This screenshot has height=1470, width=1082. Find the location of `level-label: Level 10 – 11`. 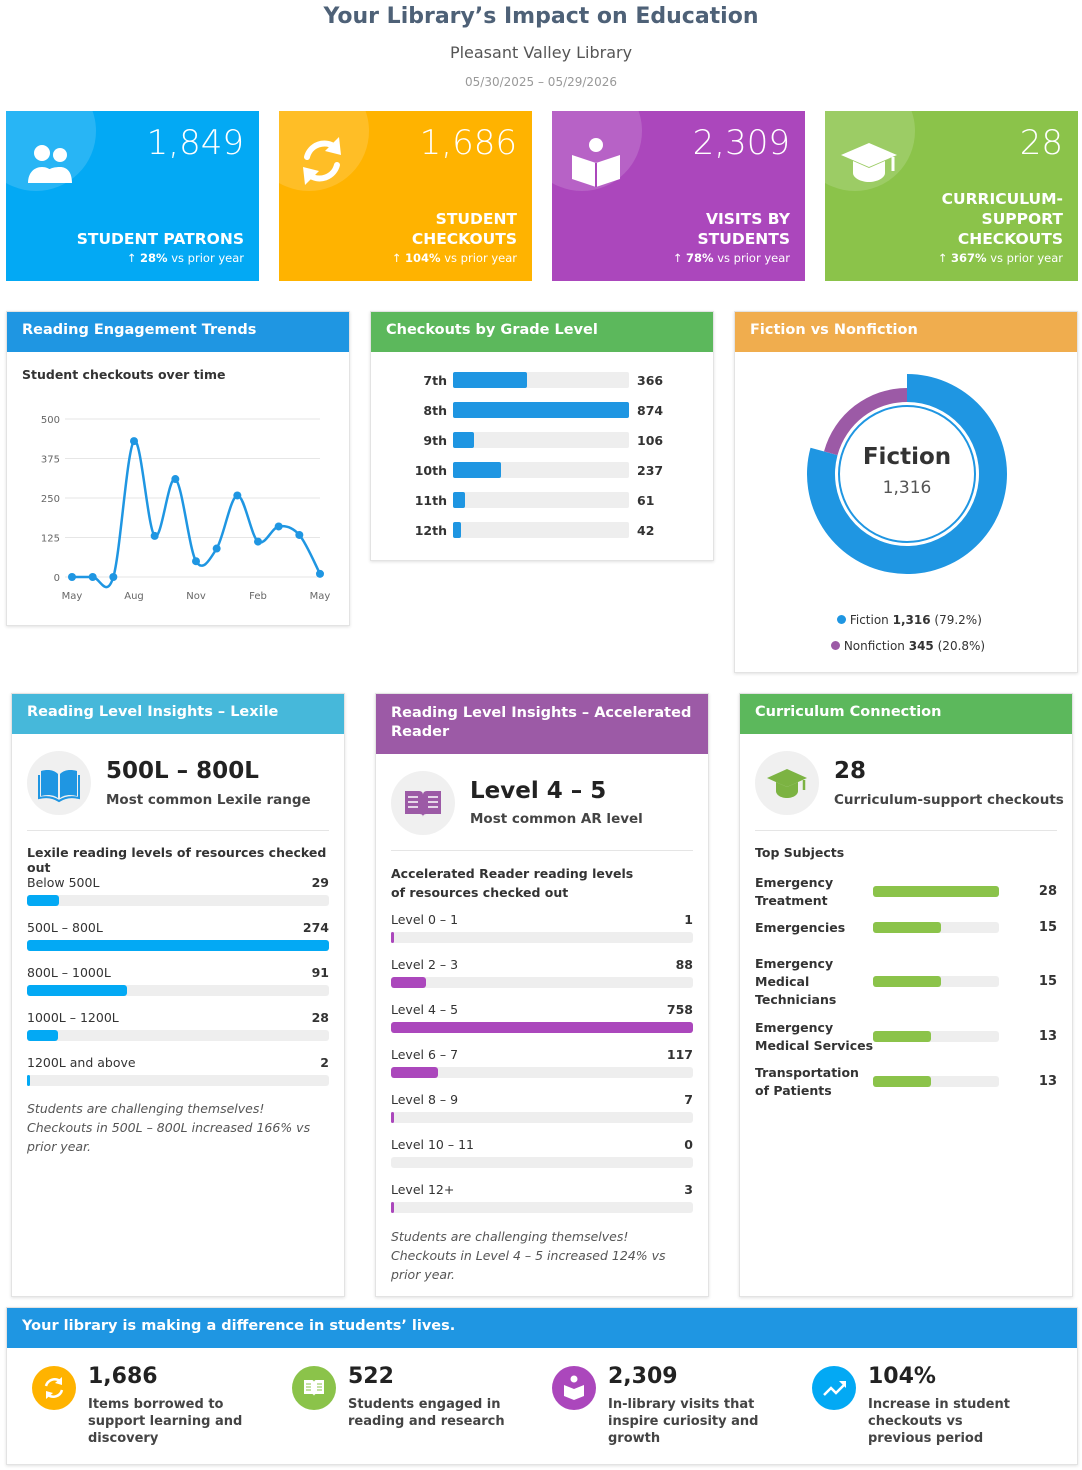

level-label: Level 10 – 11 is located at coordinates (432, 1144).